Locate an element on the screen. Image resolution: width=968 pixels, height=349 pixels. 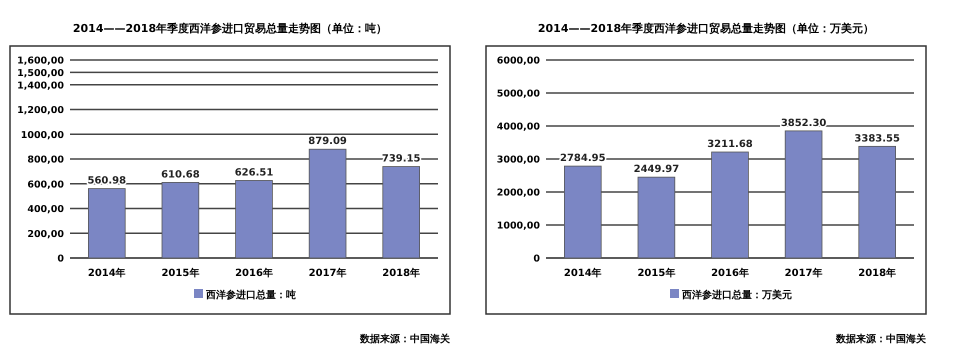
chart-title: 2014——2018年季度西洋参进口贸易总量走势图（单位：万美元） is located at coordinates (706, 28).